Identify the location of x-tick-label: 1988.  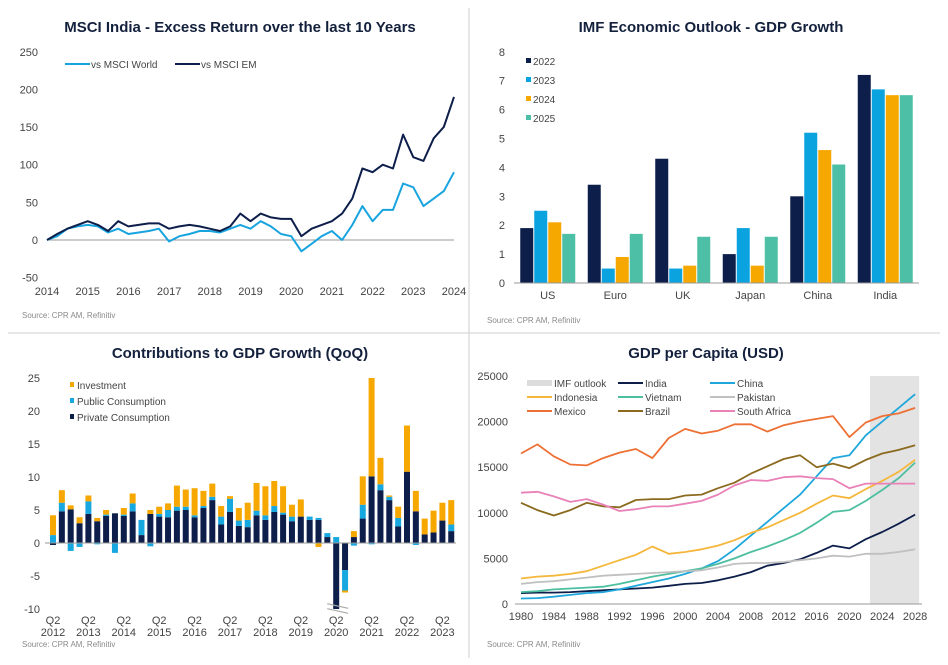
(586, 617).